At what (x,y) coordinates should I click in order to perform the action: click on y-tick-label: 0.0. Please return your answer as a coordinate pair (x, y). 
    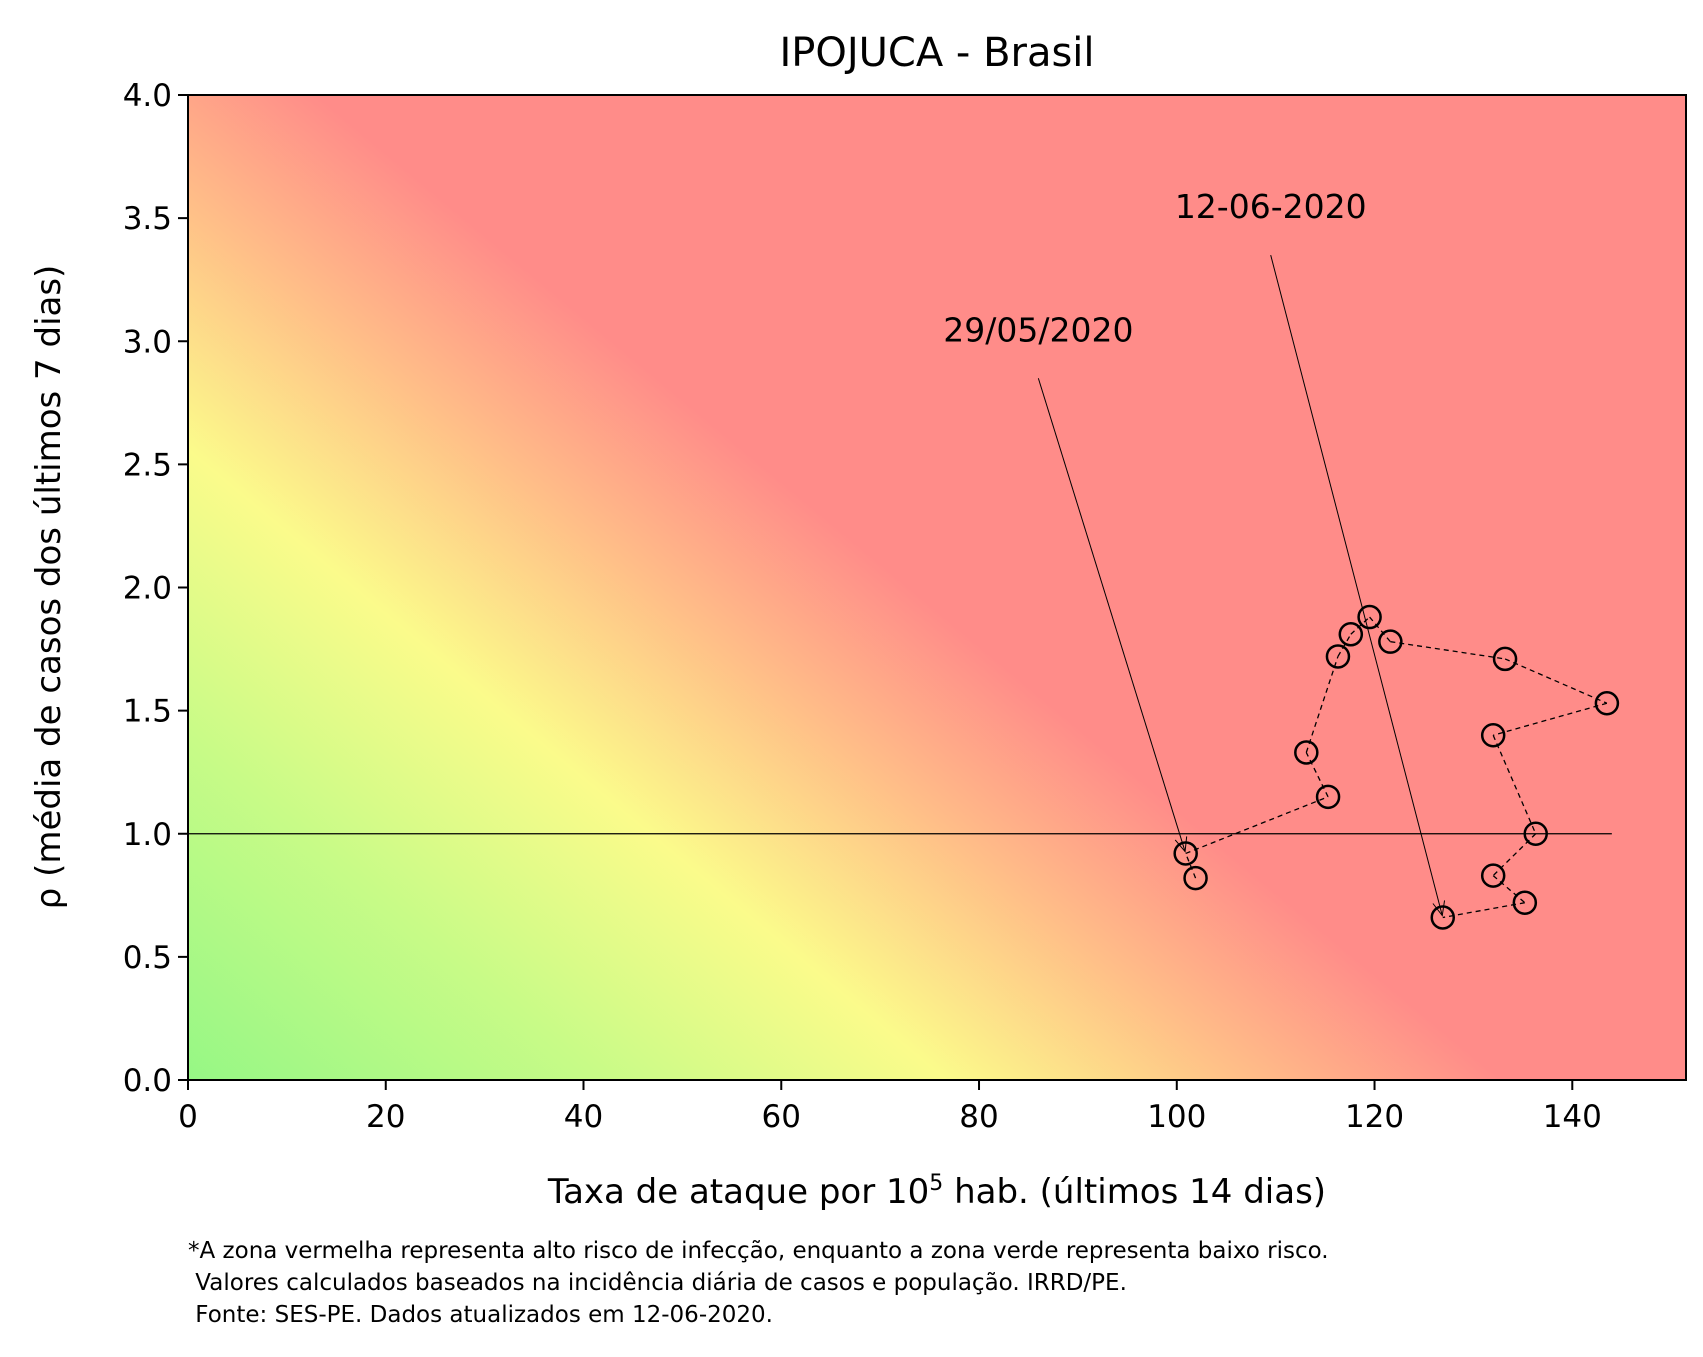
    Looking at the image, I should click on (147, 1081).